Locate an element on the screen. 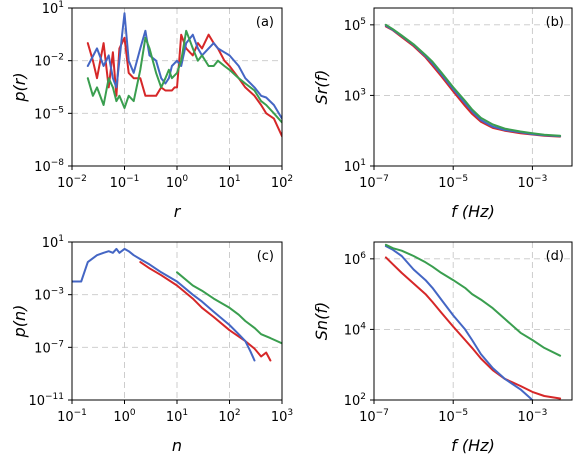  y-axis-label: Sr(f) is located at coordinates (321, 87).